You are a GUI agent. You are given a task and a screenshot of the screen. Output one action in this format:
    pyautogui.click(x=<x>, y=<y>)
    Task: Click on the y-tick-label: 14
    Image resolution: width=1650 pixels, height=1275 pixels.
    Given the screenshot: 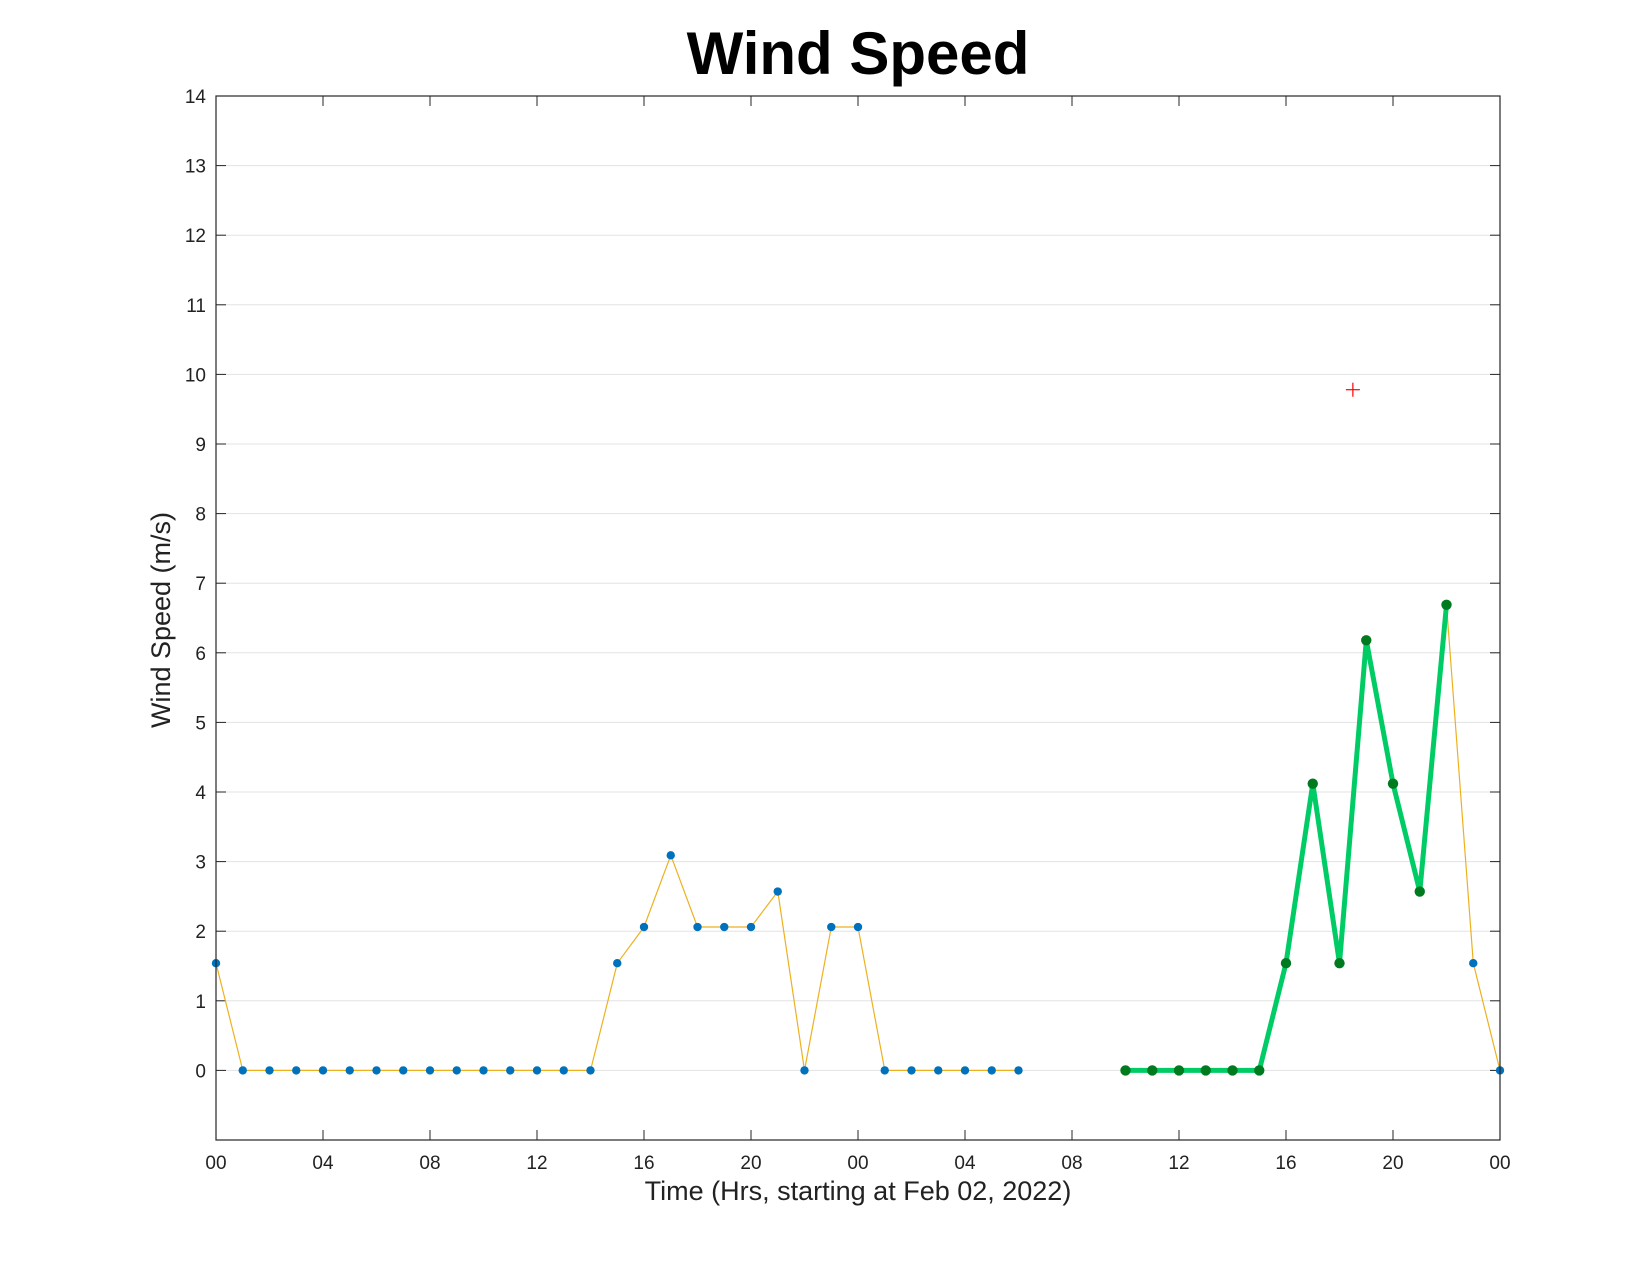 What is the action you would take?
    pyautogui.click(x=196, y=97)
    